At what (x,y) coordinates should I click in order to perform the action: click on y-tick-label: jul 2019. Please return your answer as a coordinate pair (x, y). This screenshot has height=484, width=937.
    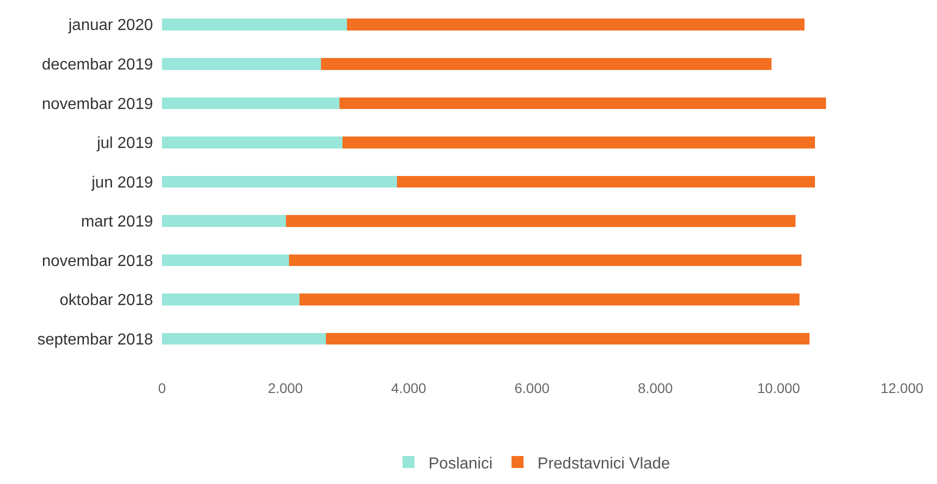
    Looking at the image, I should click on (125, 143).